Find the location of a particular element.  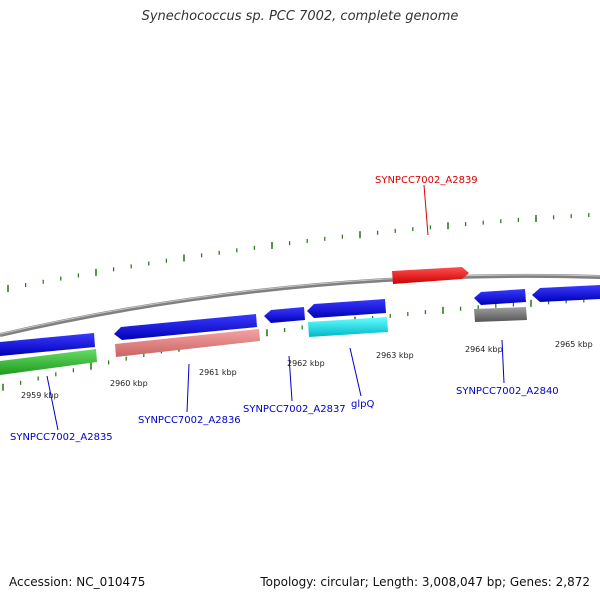

feature-A2836-salmon is located at coordinates (187, 343).